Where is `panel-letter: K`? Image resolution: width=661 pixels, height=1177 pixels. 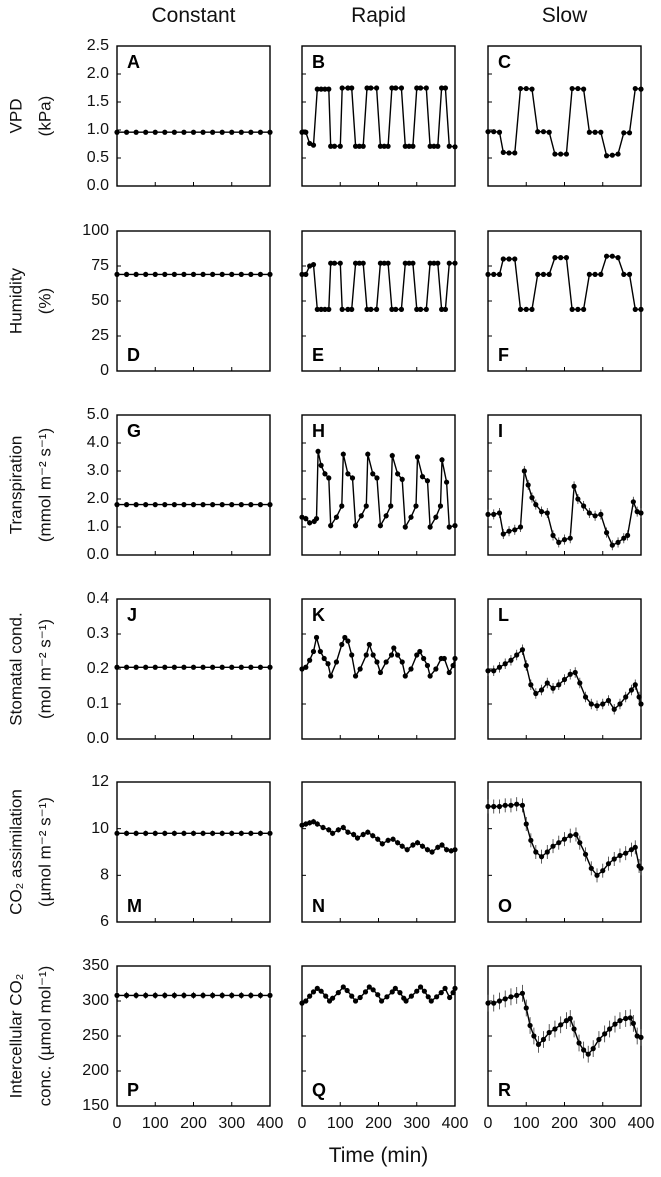 panel-letter: K is located at coordinates (318, 615).